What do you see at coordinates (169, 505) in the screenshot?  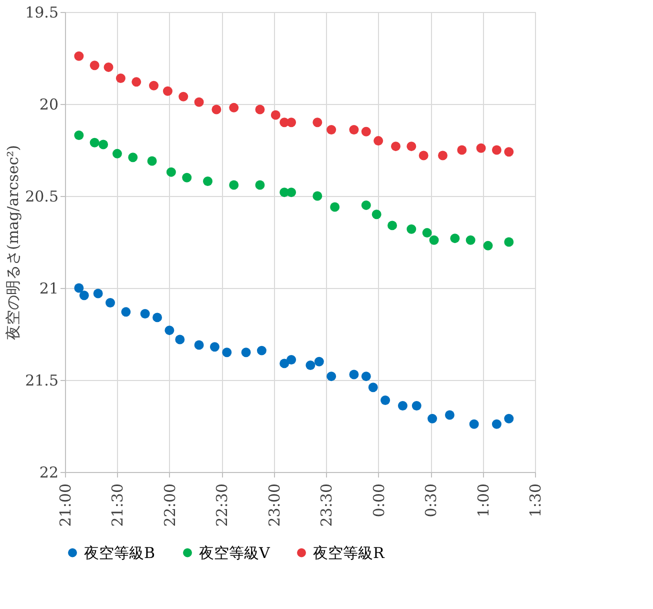 I see `x-tick-label: 22:00` at bounding box center [169, 505].